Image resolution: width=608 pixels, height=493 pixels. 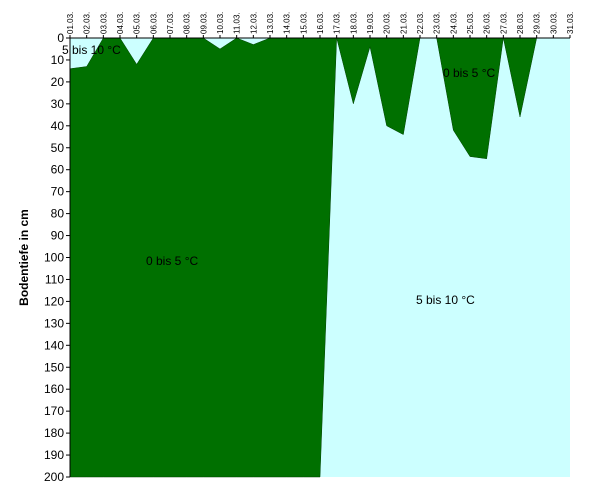 What do you see at coordinates (58, 192) in the screenshot?
I see `y-tick-label: 70` at bounding box center [58, 192].